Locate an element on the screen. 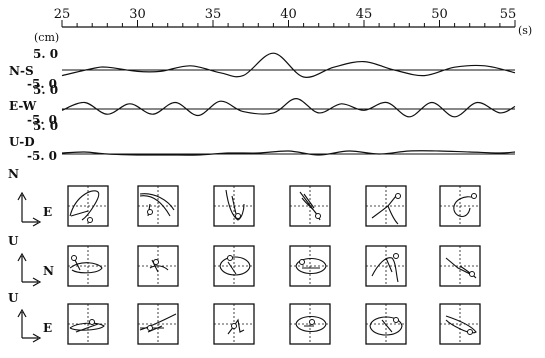  particle-motion-panel-r2-c5 is located at coordinates (386, 266).